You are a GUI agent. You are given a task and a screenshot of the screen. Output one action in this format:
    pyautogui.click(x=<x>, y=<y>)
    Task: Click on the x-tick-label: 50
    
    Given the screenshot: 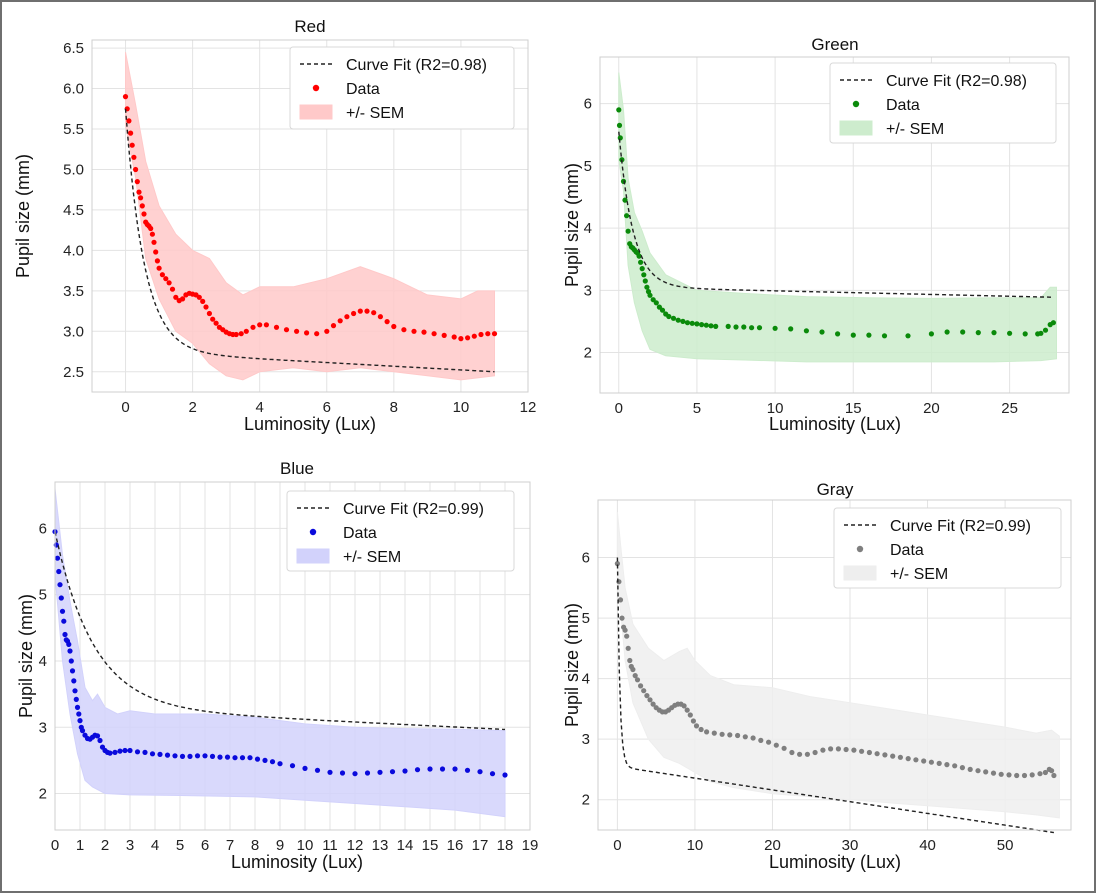 What is the action you would take?
    pyautogui.click(x=1005, y=845)
    